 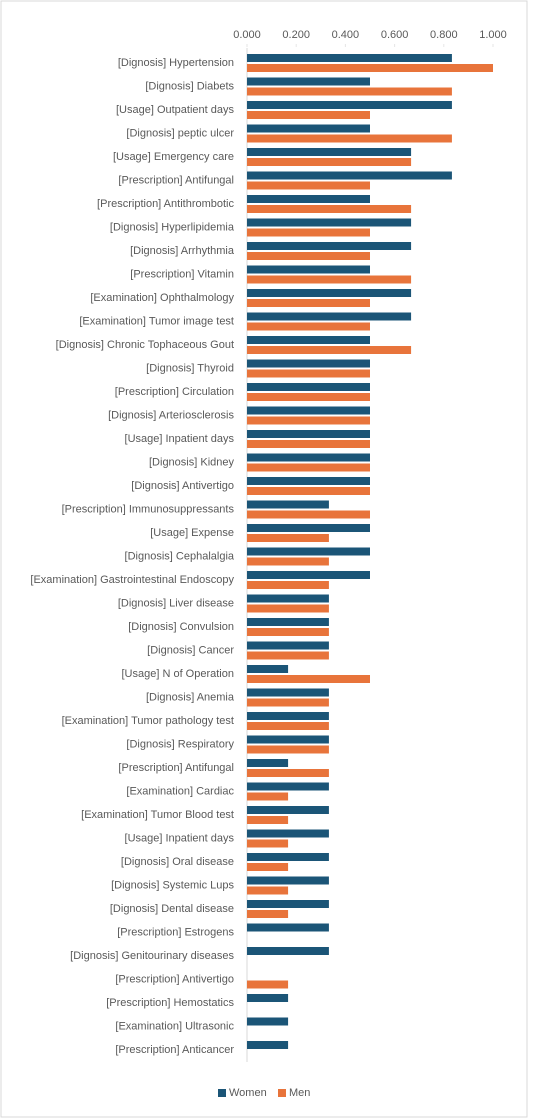 I want to click on y-tick-label: [Dignosis] Kidney, so click(x=191, y=462).